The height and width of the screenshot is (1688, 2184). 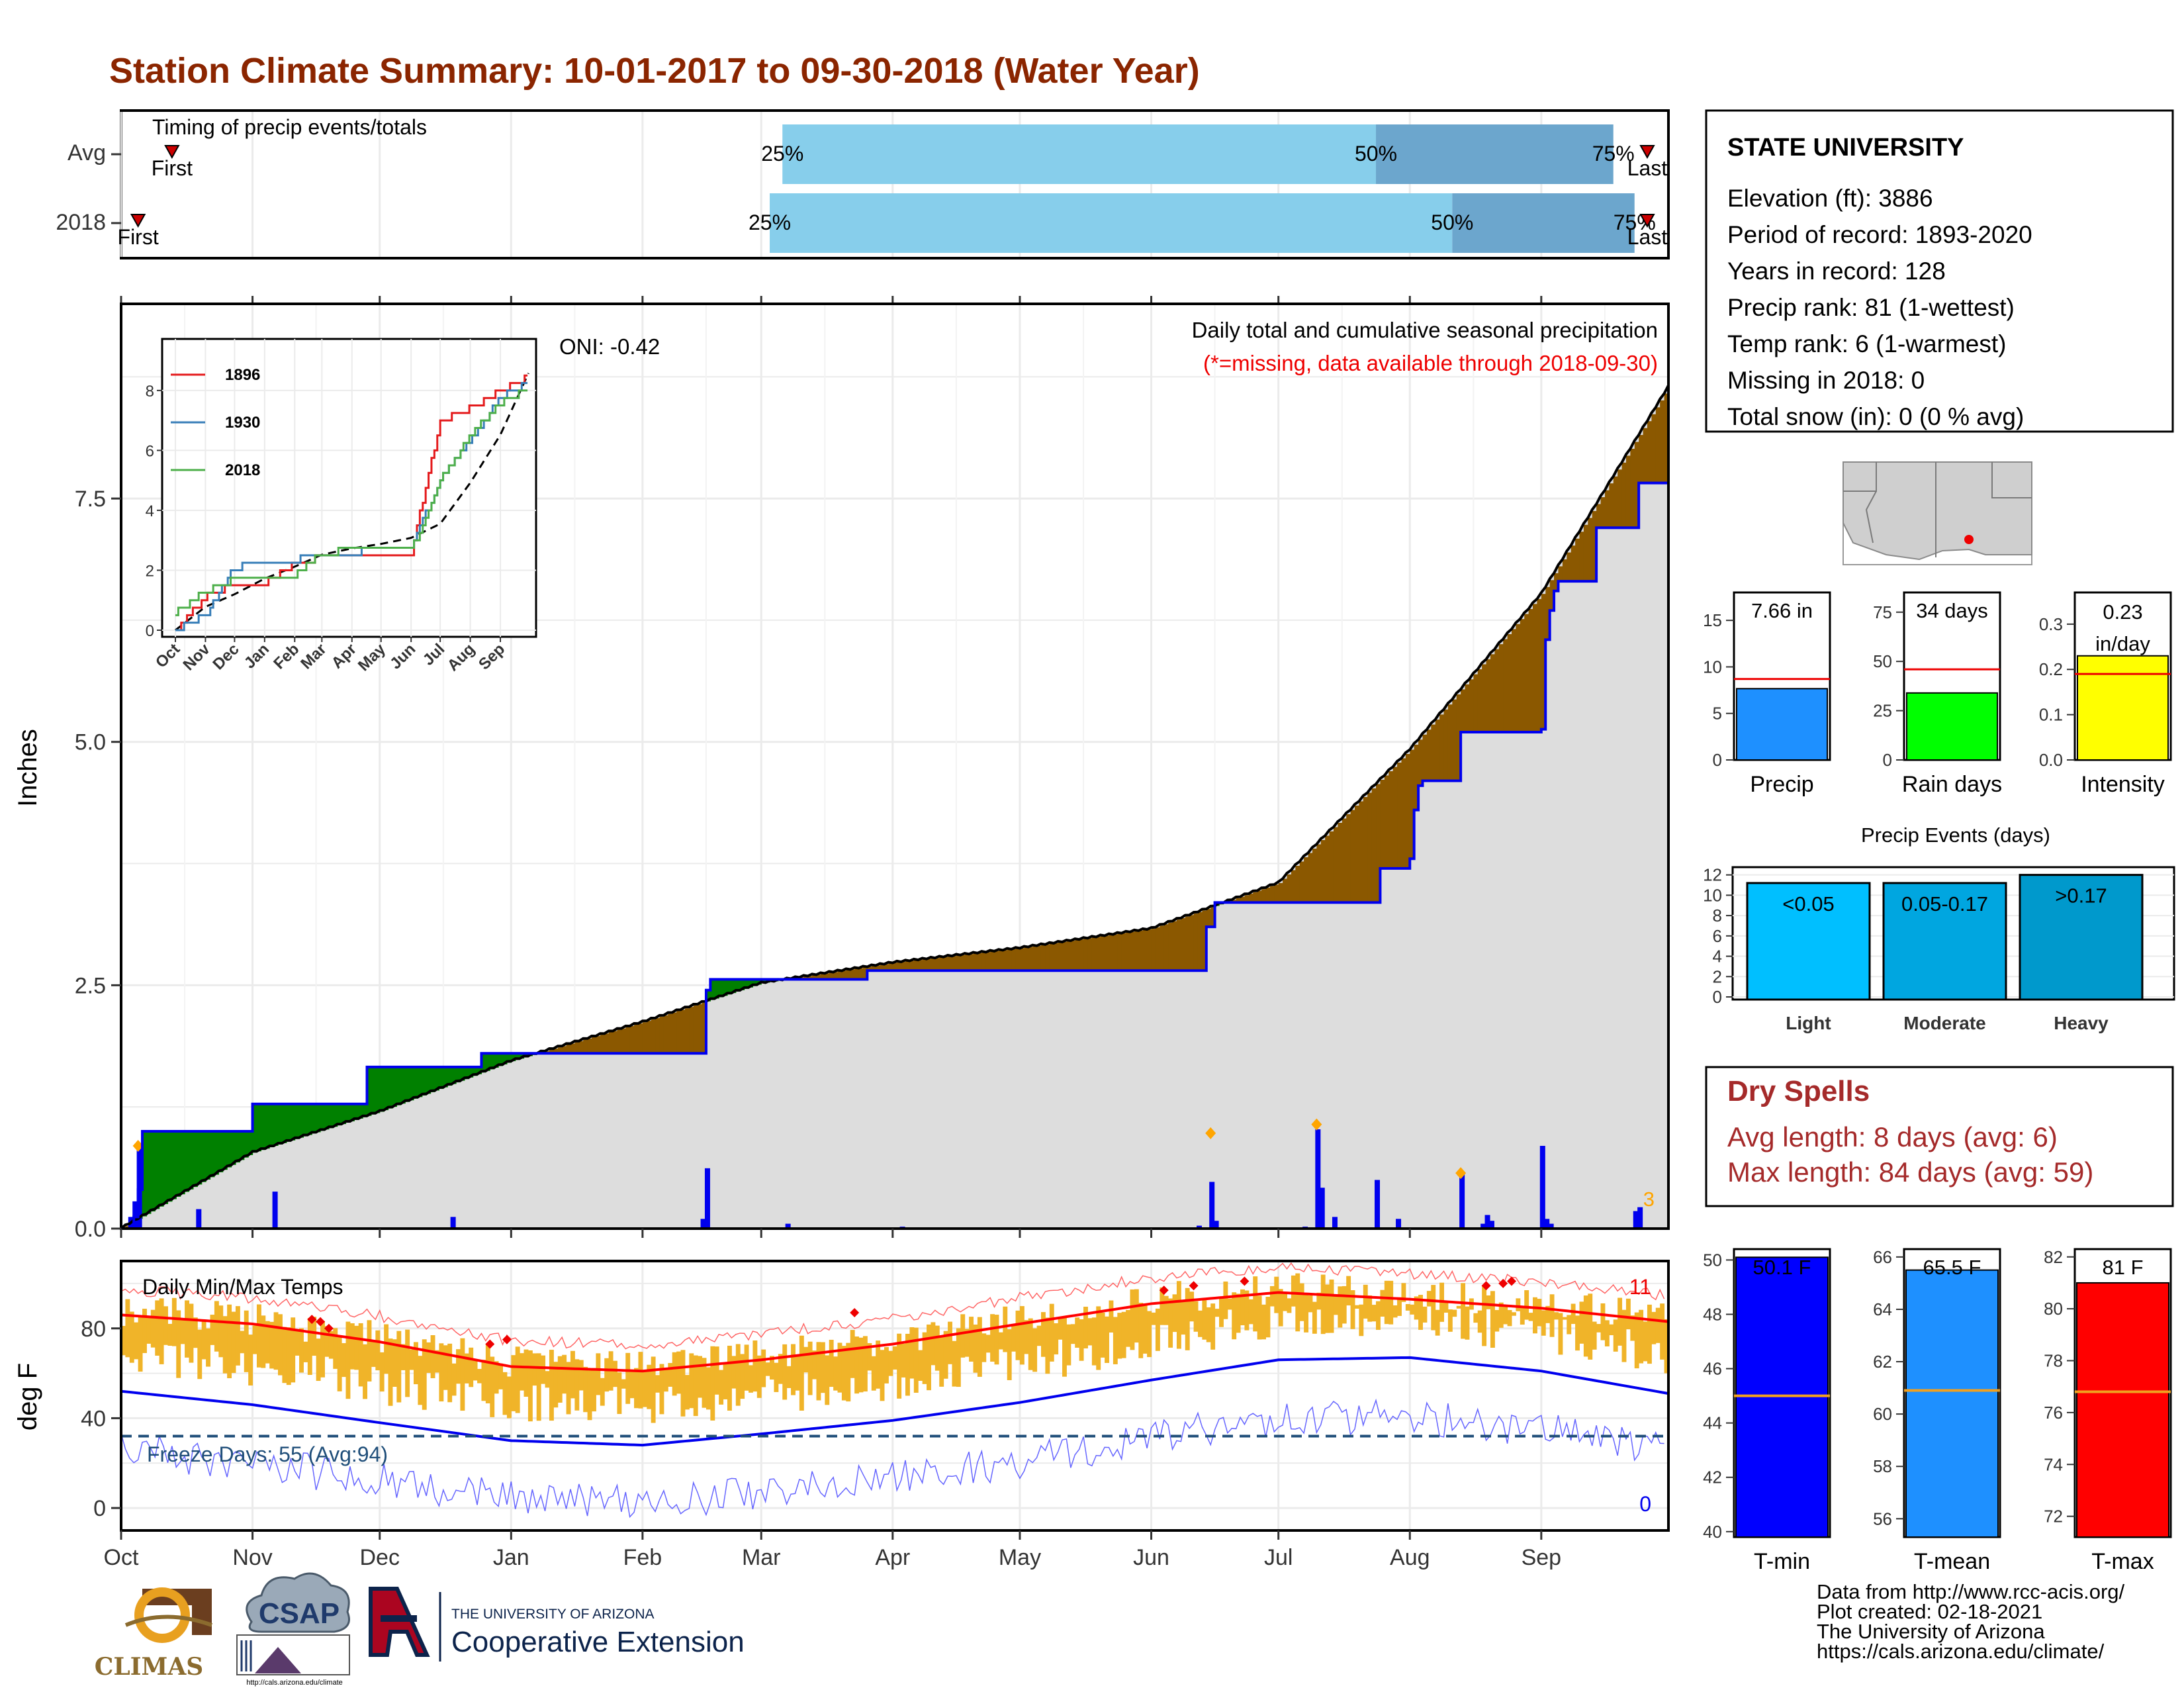 What do you see at coordinates (1647, 152) in the screenshot?
I see `timing-last-marker` at bounding box center [1647, 152].